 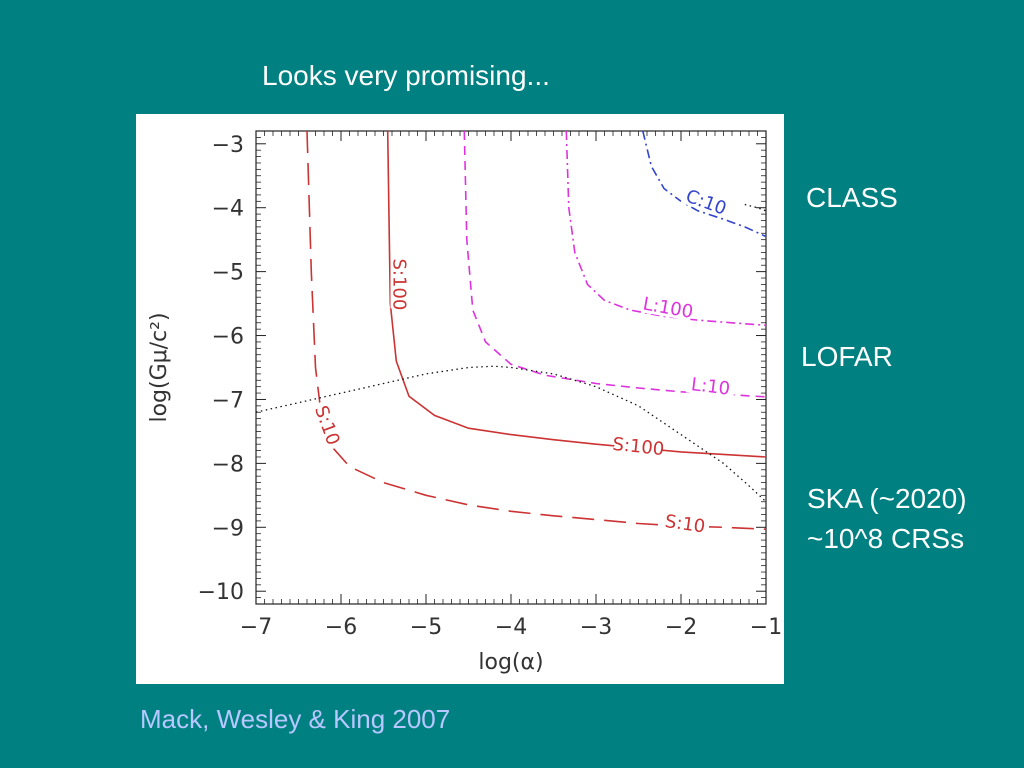 I want to click on class-label: CLASS, so click(x=852, y=197).